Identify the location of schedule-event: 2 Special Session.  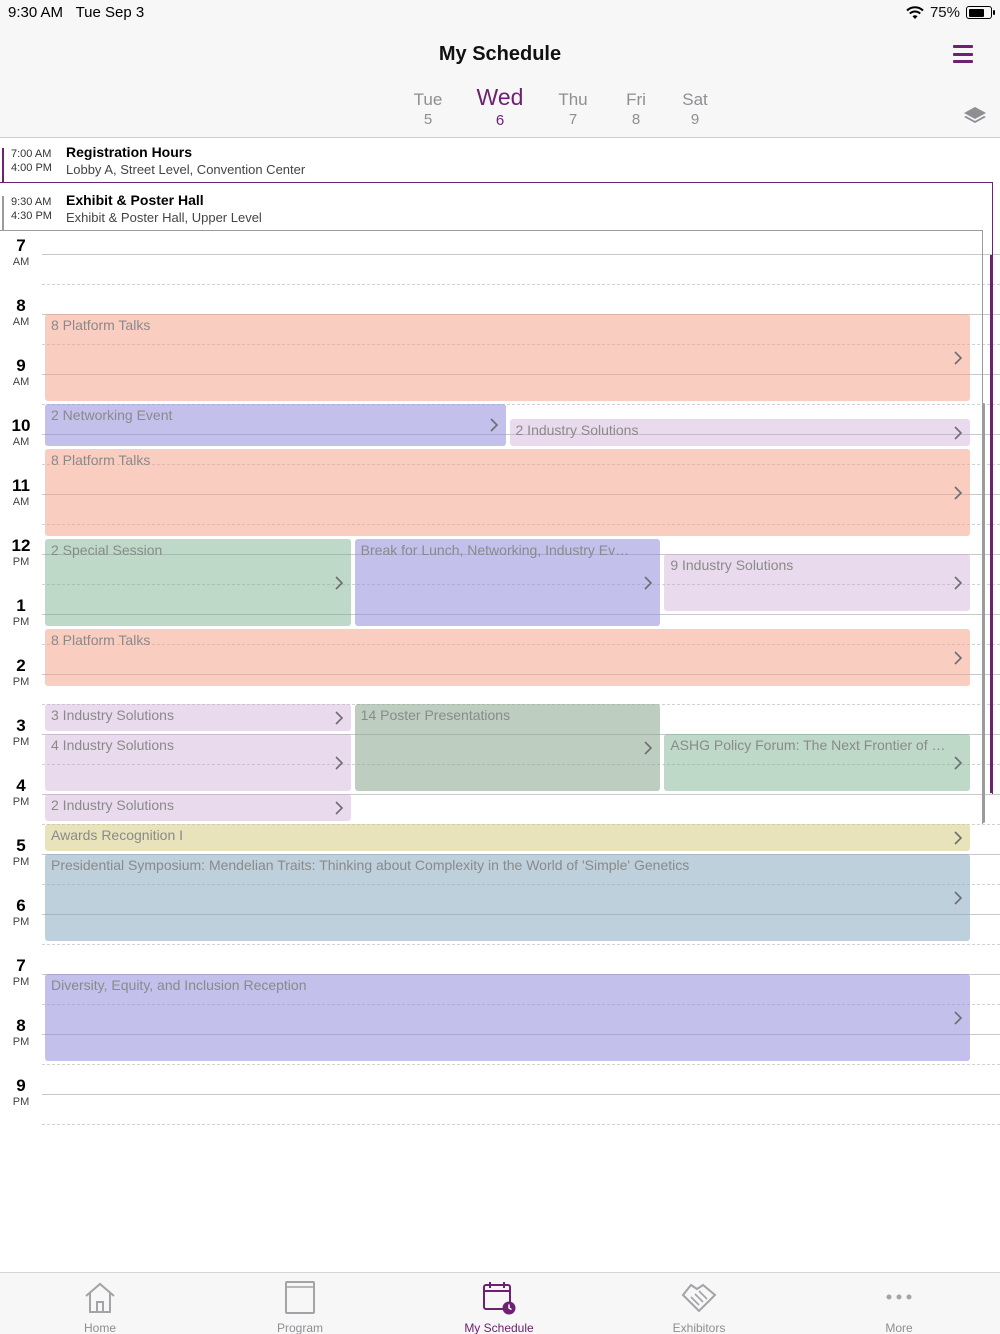
(198, 582).